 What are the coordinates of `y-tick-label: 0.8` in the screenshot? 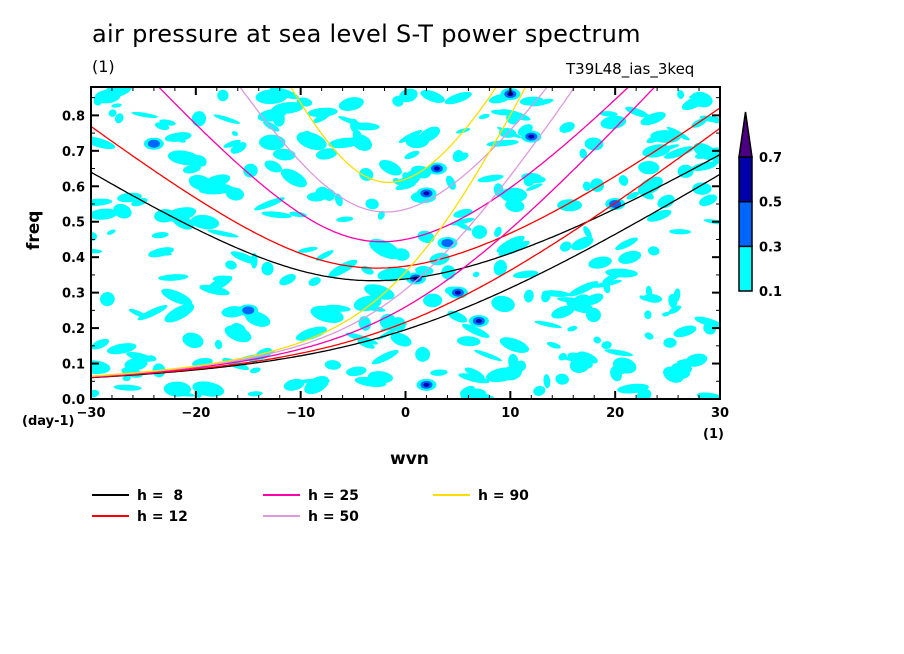 It's located at (73, 116).